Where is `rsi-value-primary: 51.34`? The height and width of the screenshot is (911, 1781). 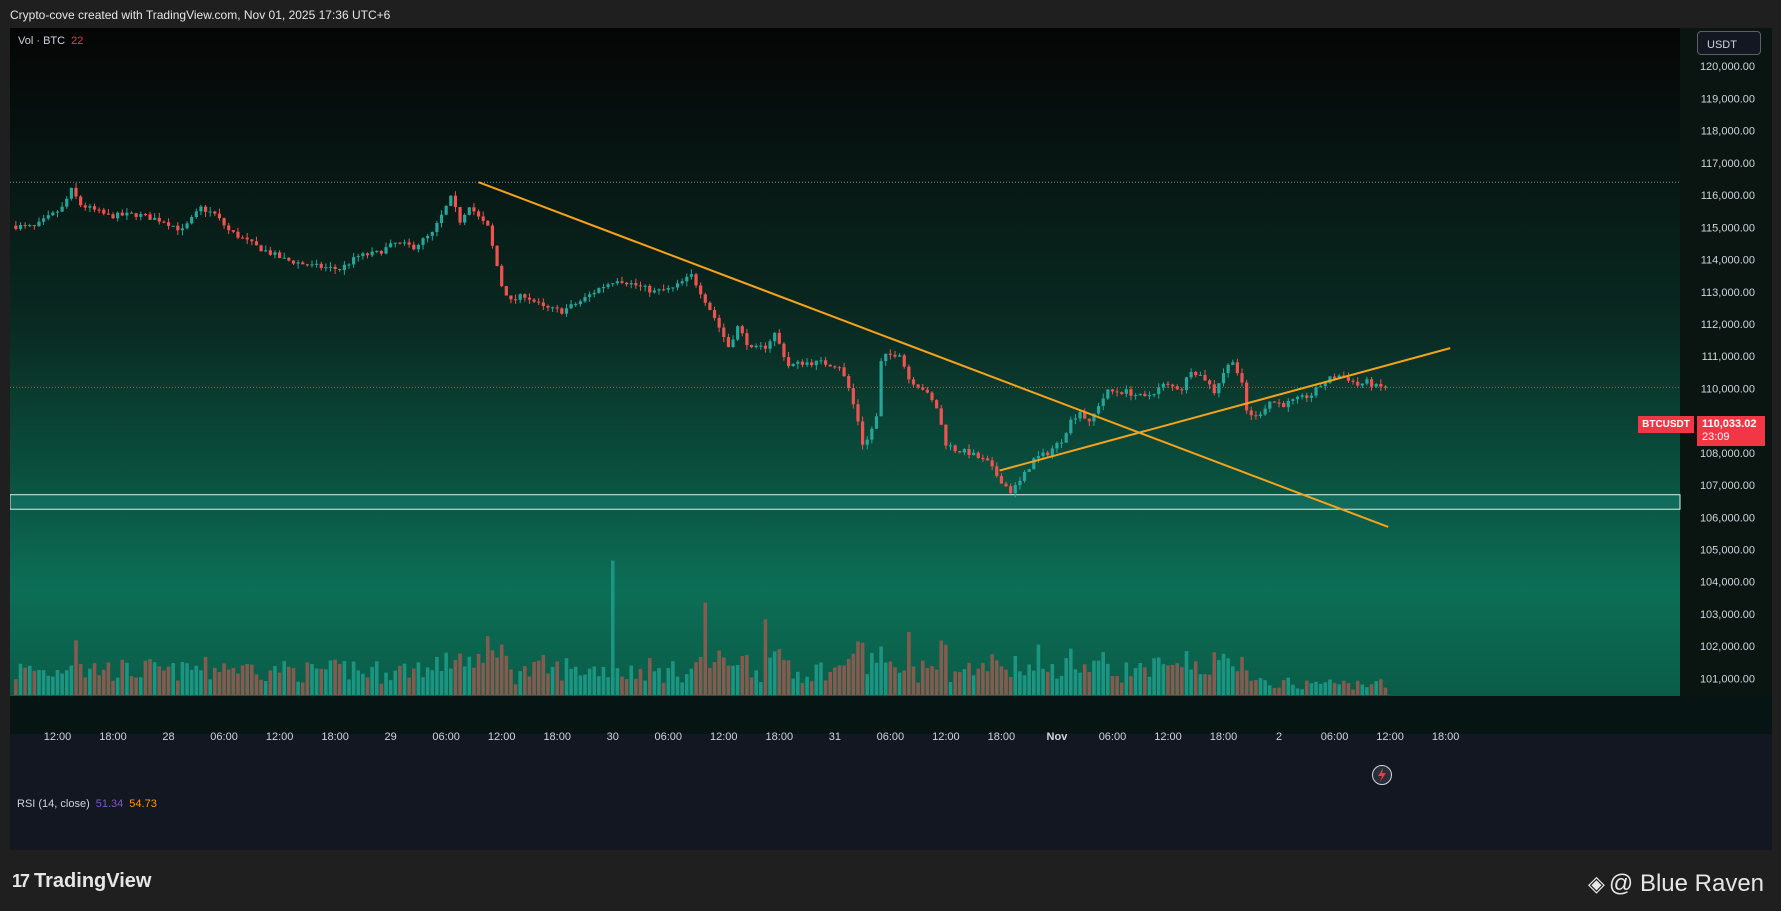 rsi-value-primary: 51.34 is located at coordinates (109, 804).